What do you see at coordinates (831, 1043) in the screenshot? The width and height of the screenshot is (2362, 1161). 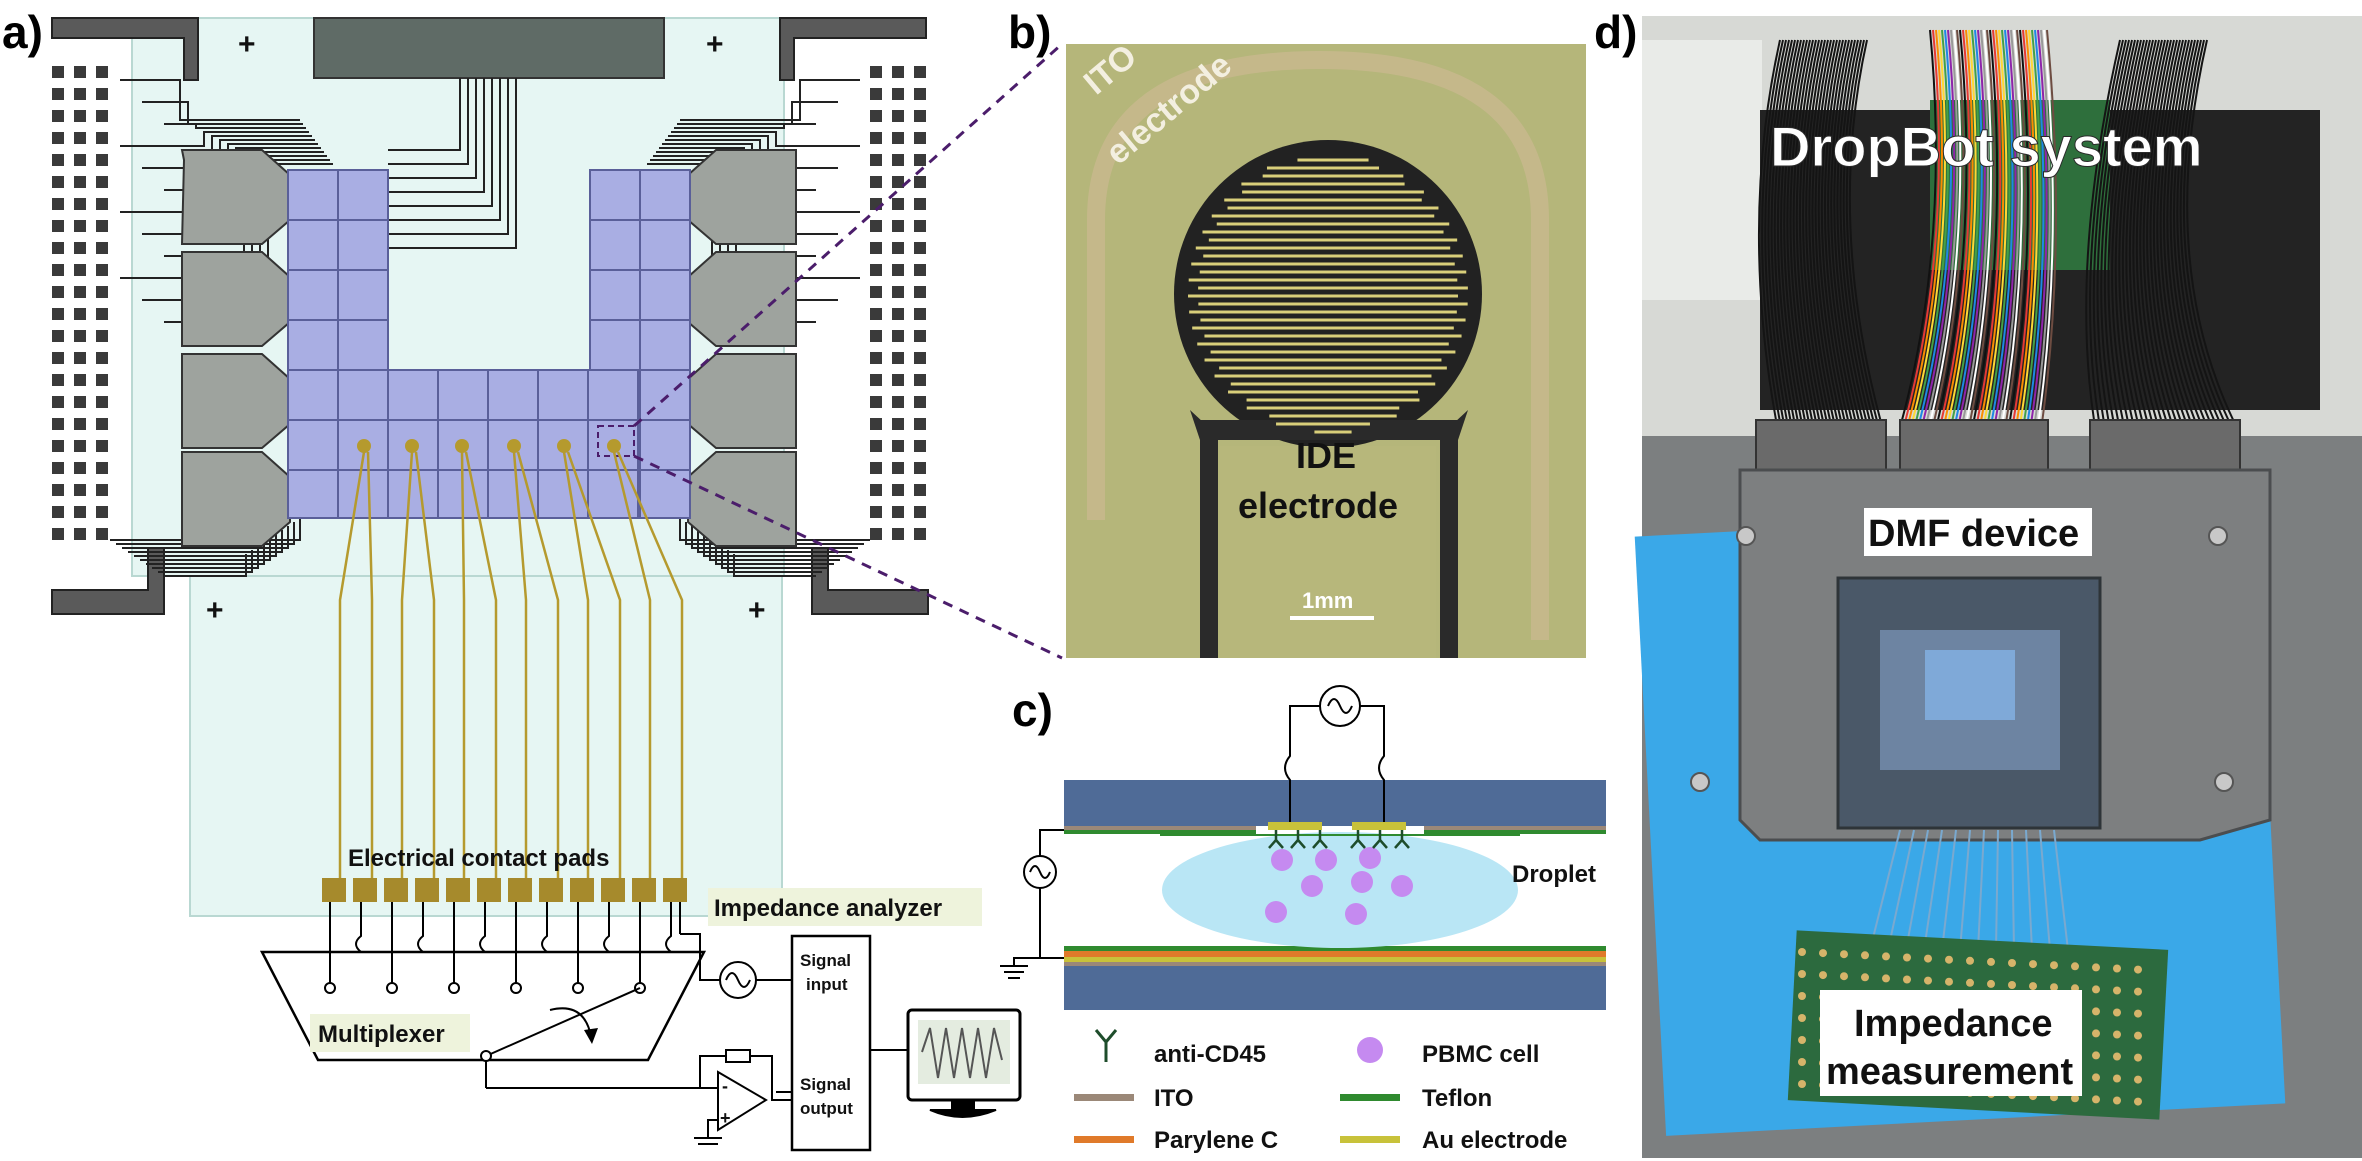 I see `signal-box` at bounding box center [831, 1043].